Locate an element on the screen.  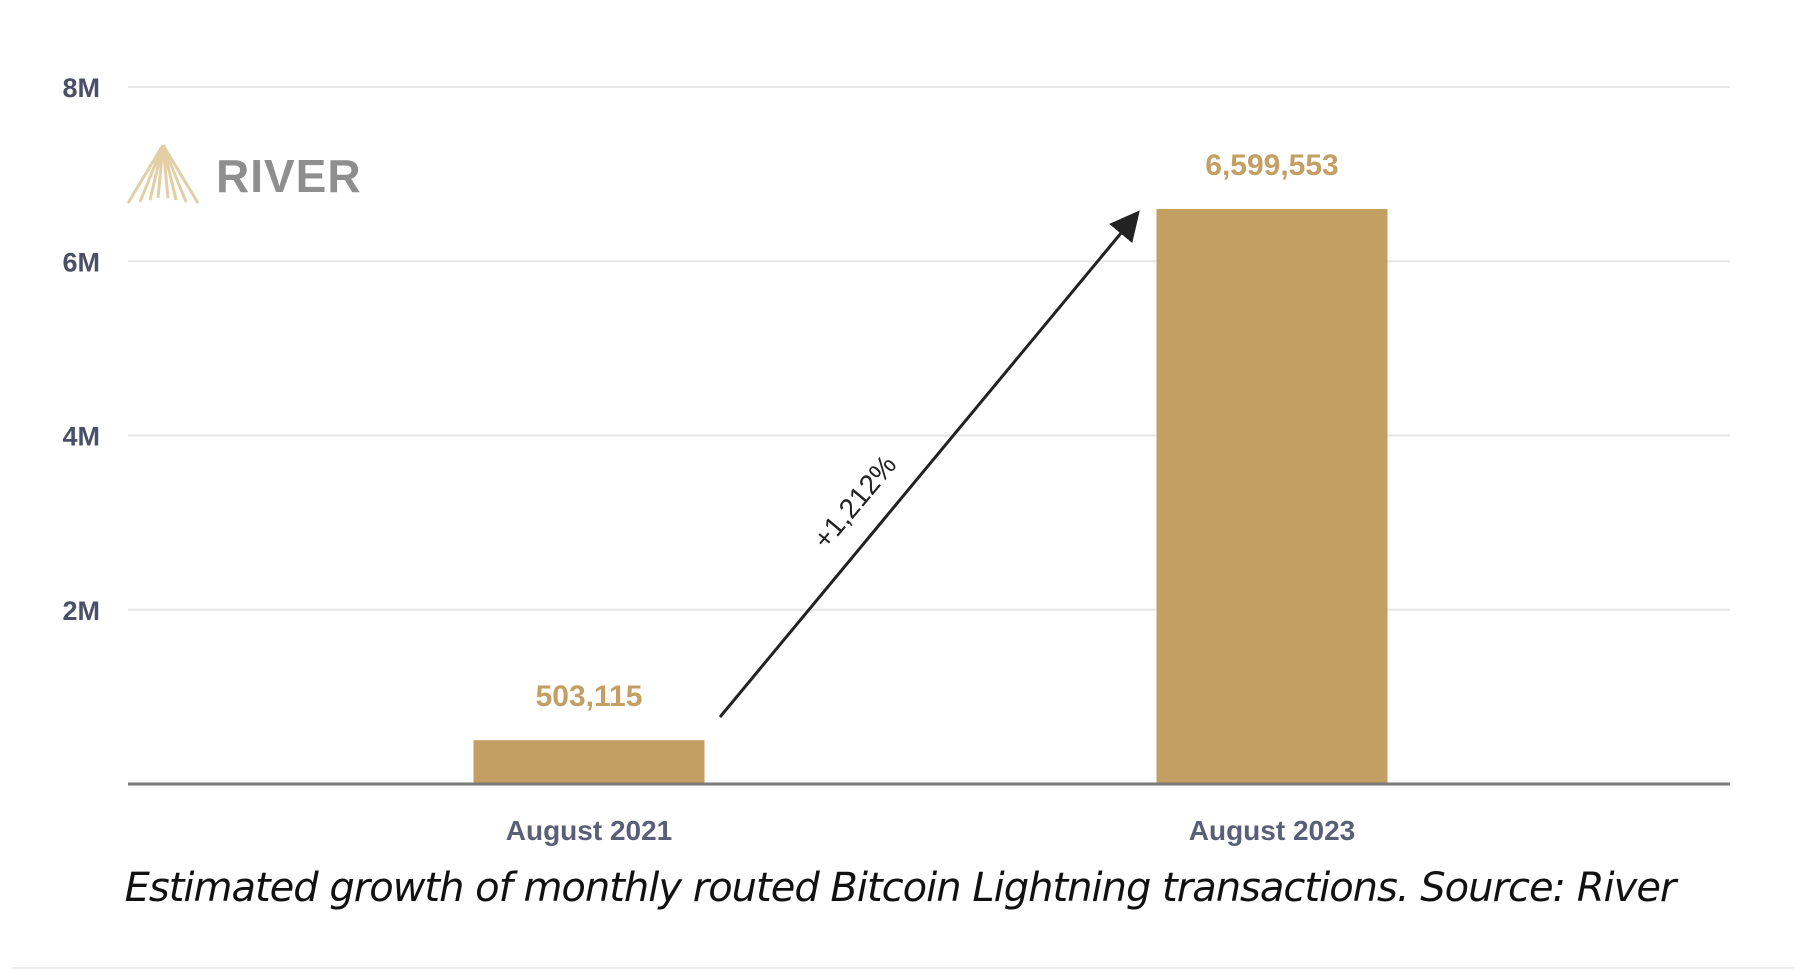
y-tick-label: 2M is located at coordinates (81, 611).